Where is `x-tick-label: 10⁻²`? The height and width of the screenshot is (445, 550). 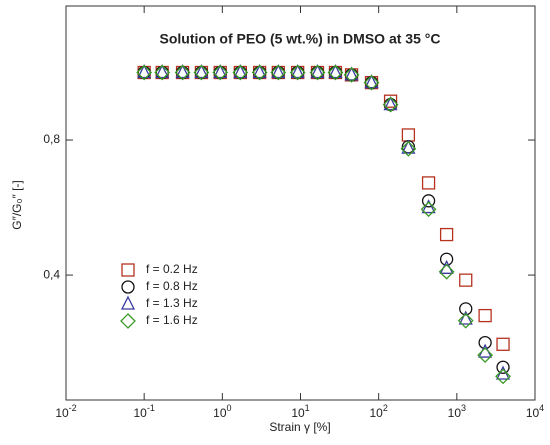 x-tick-label: 10⁻² is located at coordinates (65, 411).